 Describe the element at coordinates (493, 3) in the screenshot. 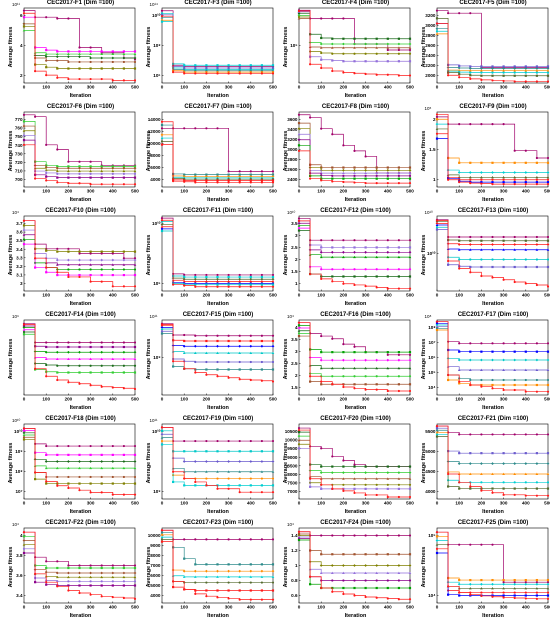

I see `chart-title: CEC2017-F5 (Dim =100)` at that location.